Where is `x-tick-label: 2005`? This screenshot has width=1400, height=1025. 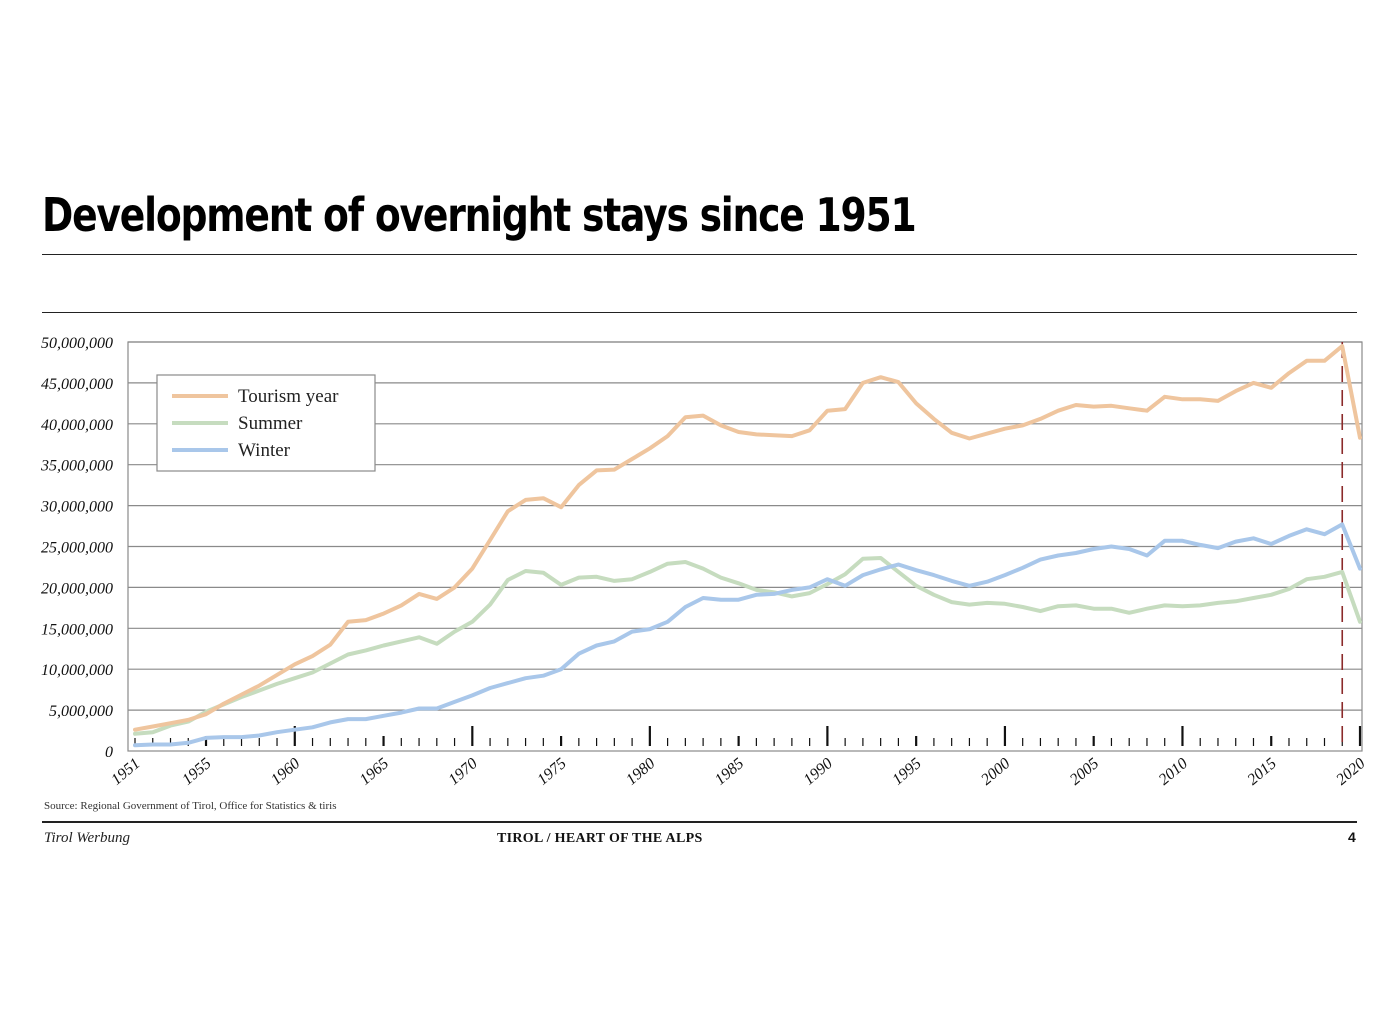 x-tick-label: 2005 is located at coordinates (1084, 772).